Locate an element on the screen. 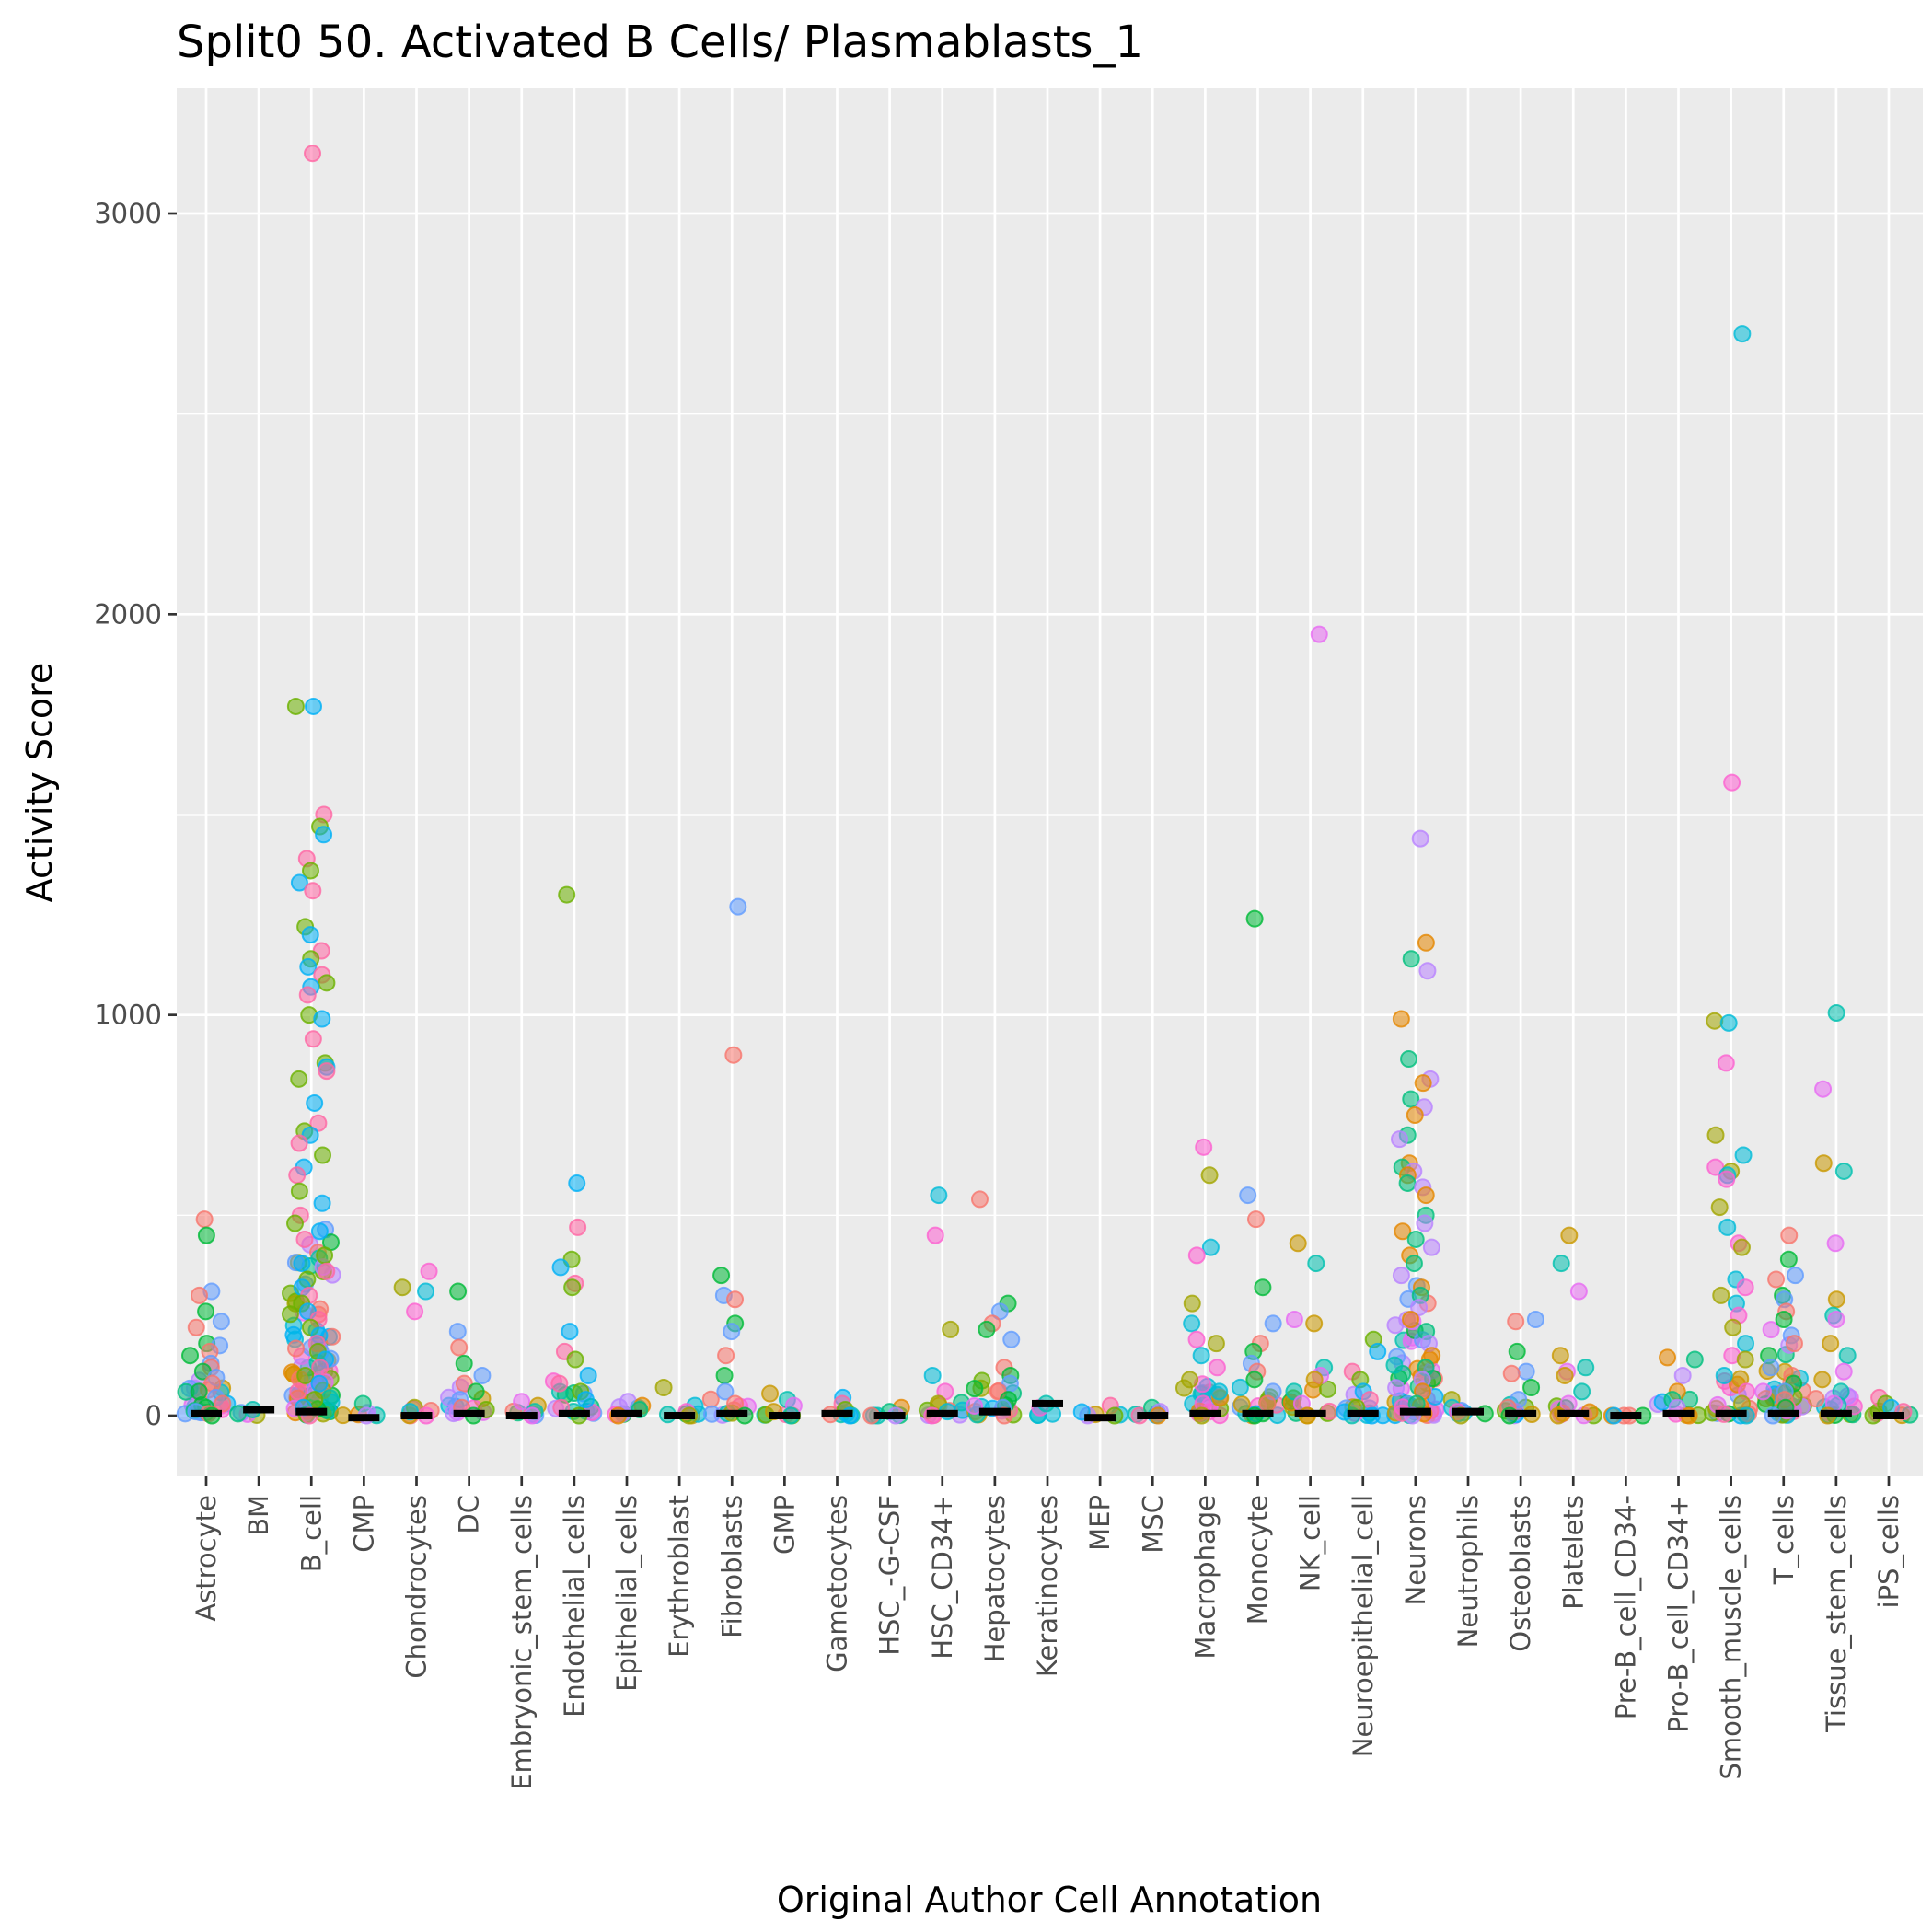 The height and width of the screenshot is (1932, 1932). x-tick-label: Endothelial_cells is located at coordinates (574, 1607).